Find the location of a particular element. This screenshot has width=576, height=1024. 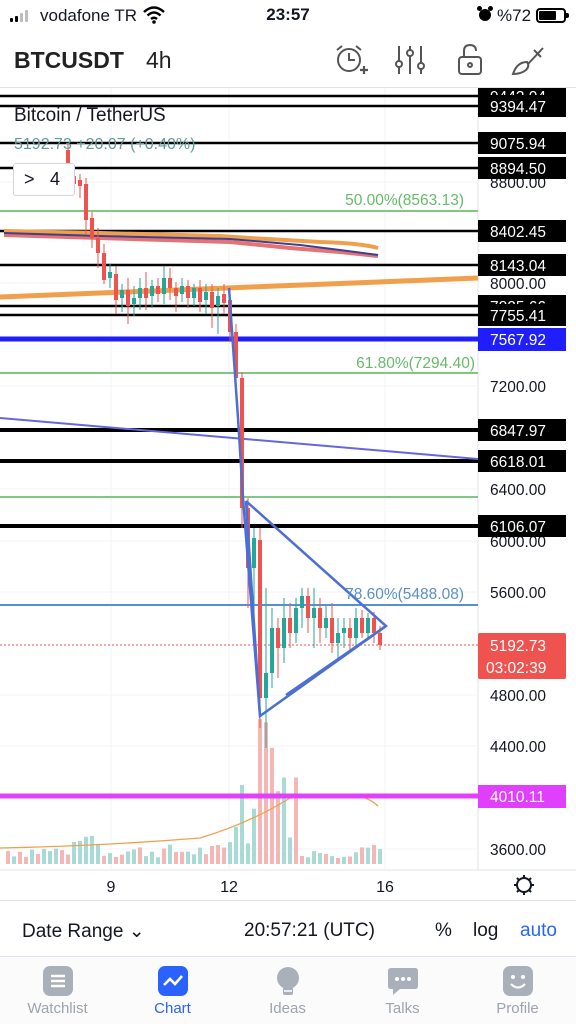

watchlist-icon is located at coordinates (58, 981).